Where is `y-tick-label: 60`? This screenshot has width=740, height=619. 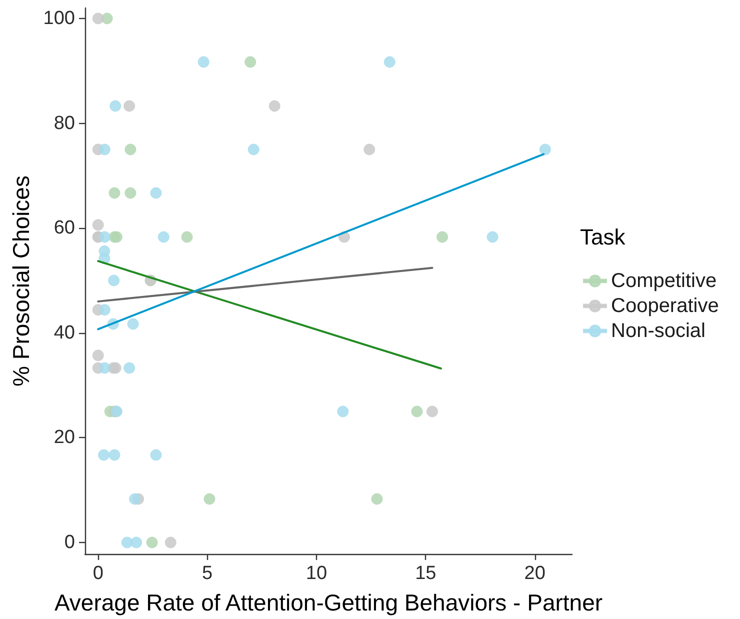
y-tick-label: 60 is located at coordinates (64, 228).